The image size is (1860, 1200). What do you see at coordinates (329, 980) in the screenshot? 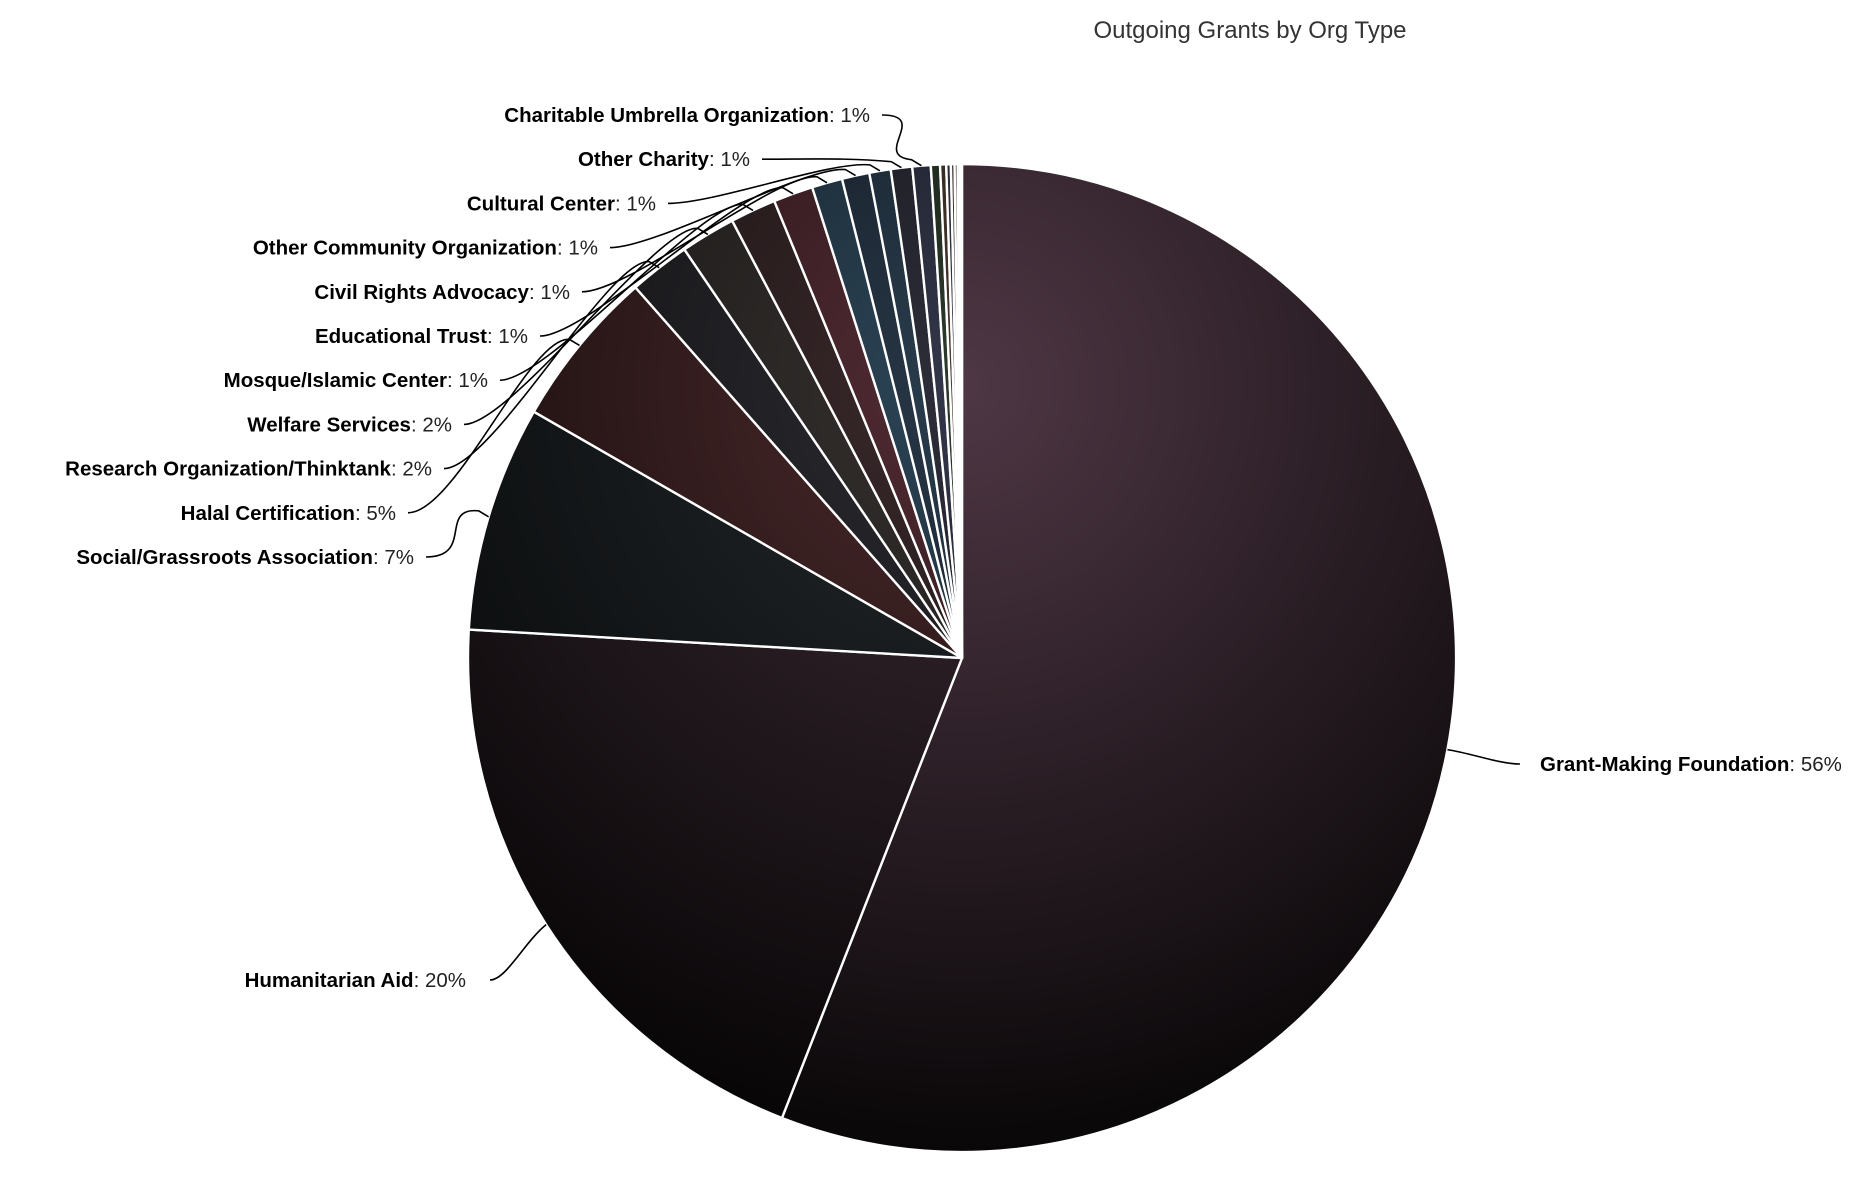
I see `label-name-humanitarian-aid: Humanitarian Aid` at bounding box center [329, 980].